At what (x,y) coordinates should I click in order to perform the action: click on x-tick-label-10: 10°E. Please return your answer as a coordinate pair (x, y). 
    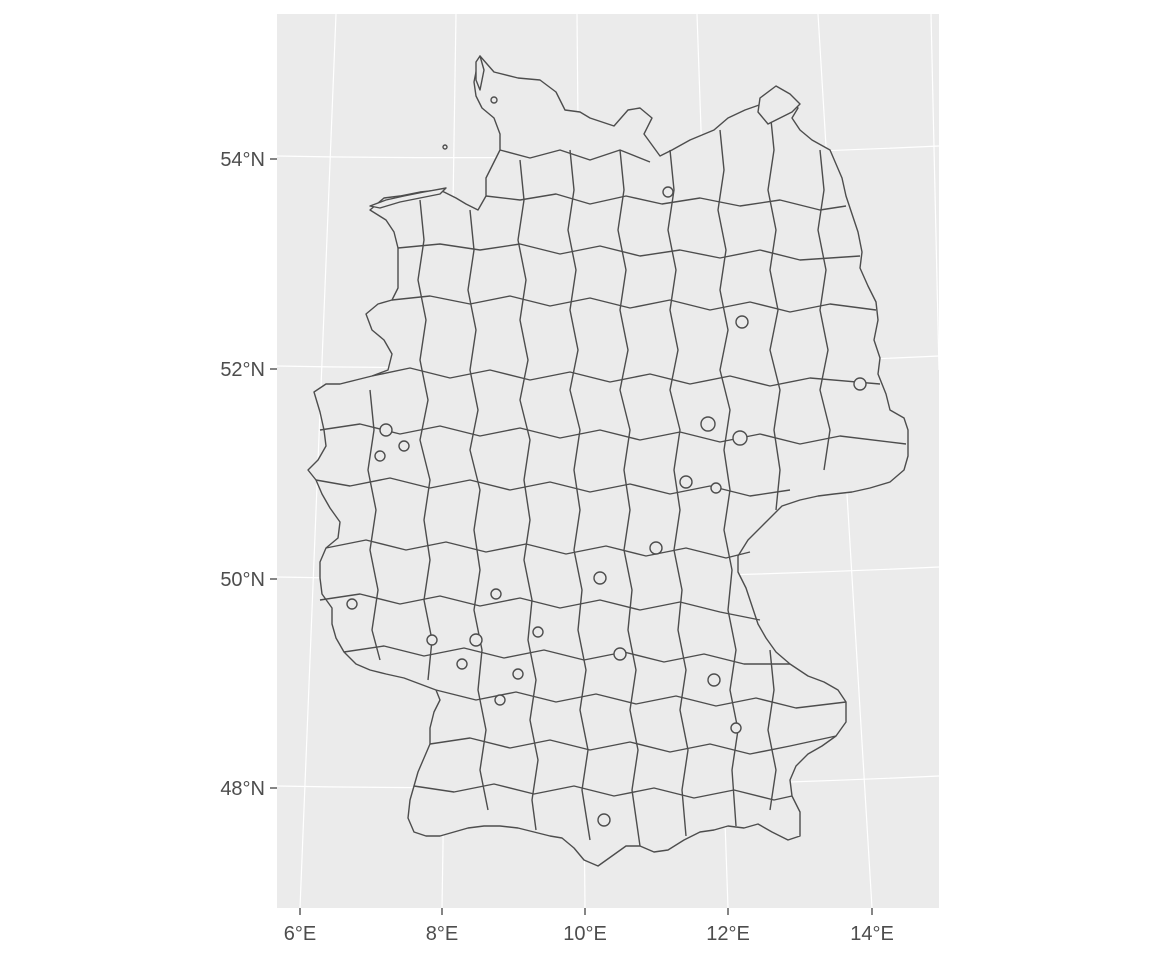
    Looking at the image, I should click on (585, 934).